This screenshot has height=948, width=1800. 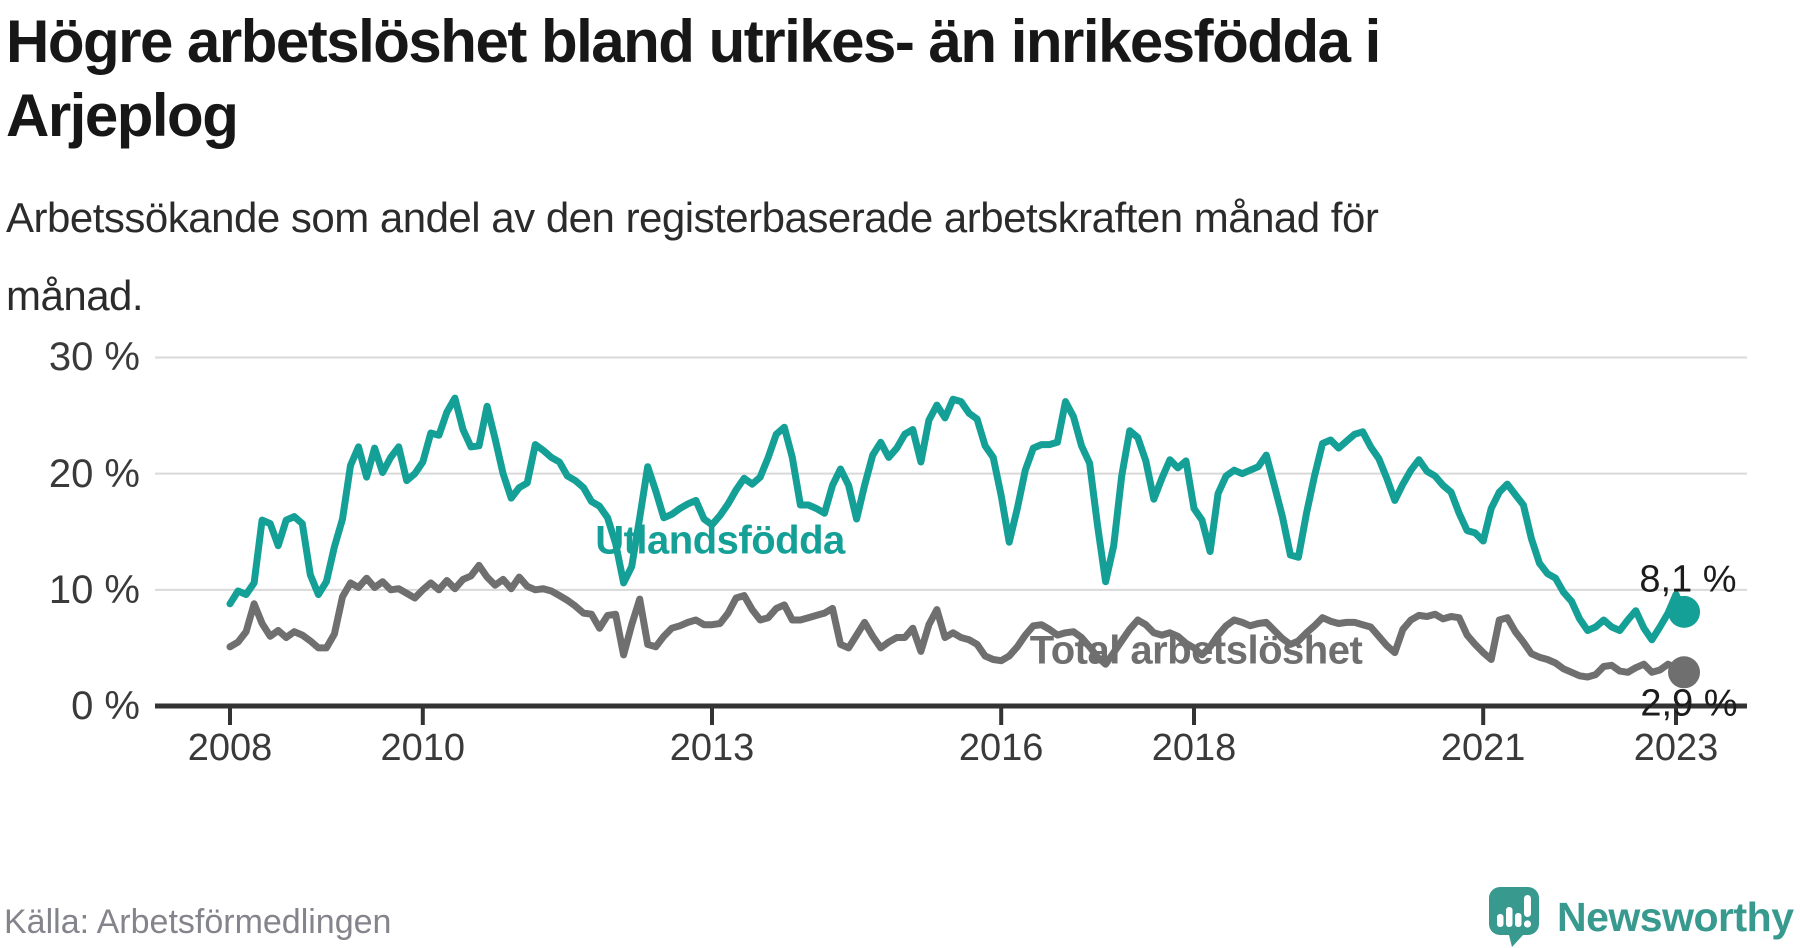 What do you see at coordinates (1676, 748) in the screenshot?
I see `x-axis-label-2023: 2023` at bounding box center [1676, 748].